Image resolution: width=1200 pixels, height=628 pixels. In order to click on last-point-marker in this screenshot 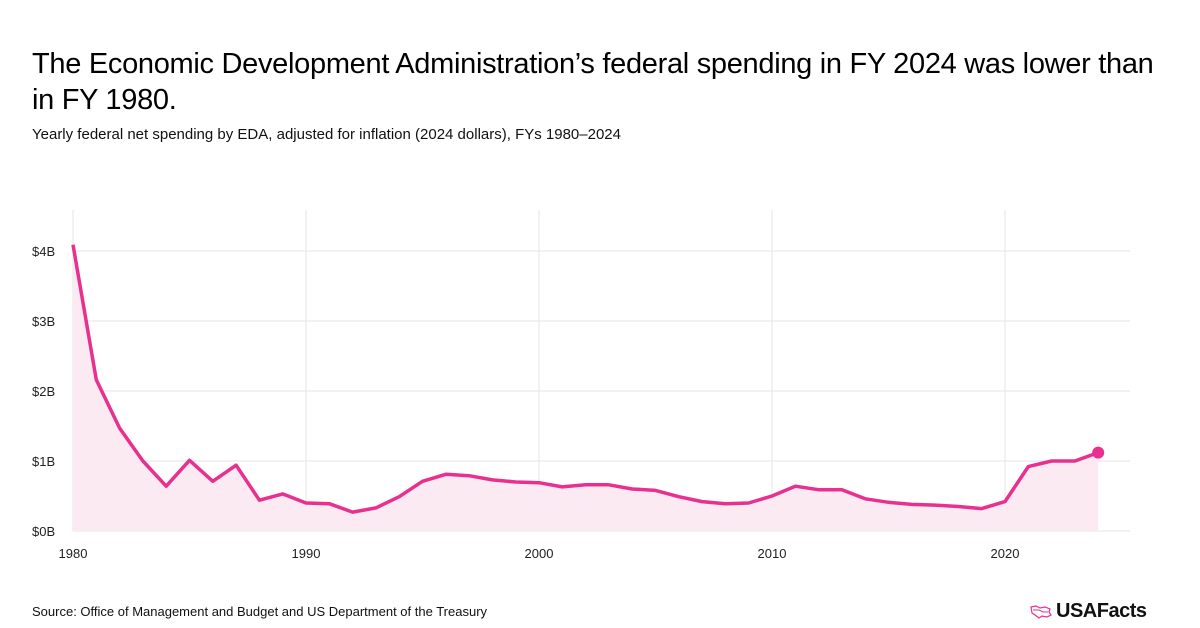, I will do `click(1098, 452)`.